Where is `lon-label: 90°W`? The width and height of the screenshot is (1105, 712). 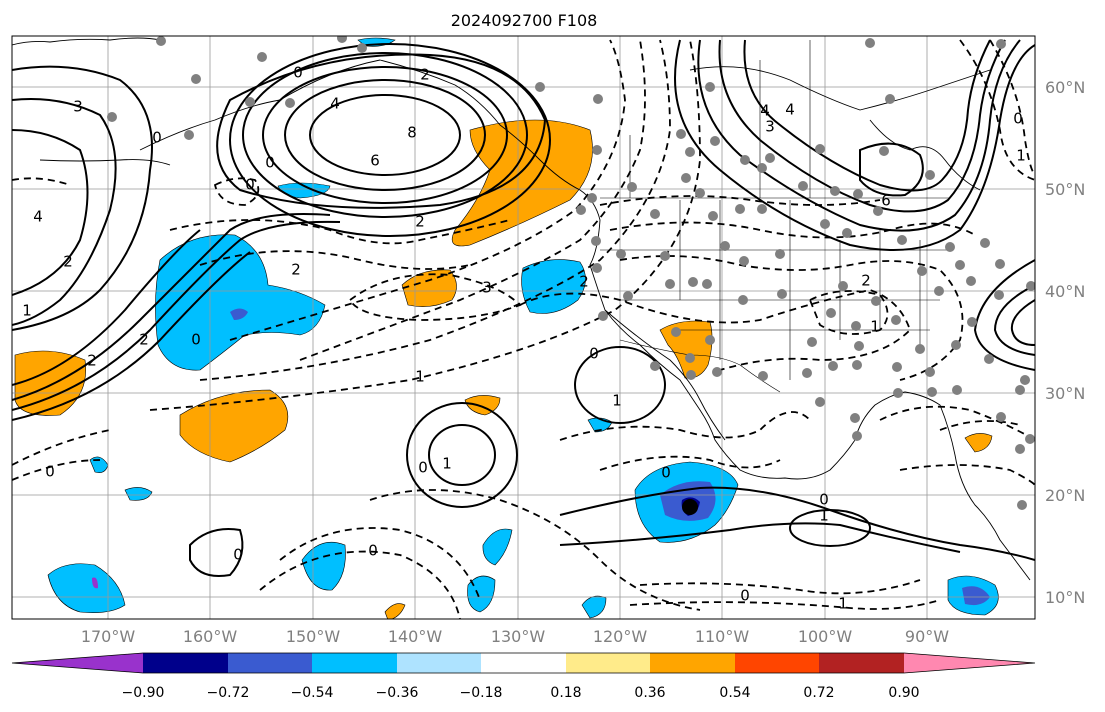 lon-label: 90°W is located at coordinates (927, 636).